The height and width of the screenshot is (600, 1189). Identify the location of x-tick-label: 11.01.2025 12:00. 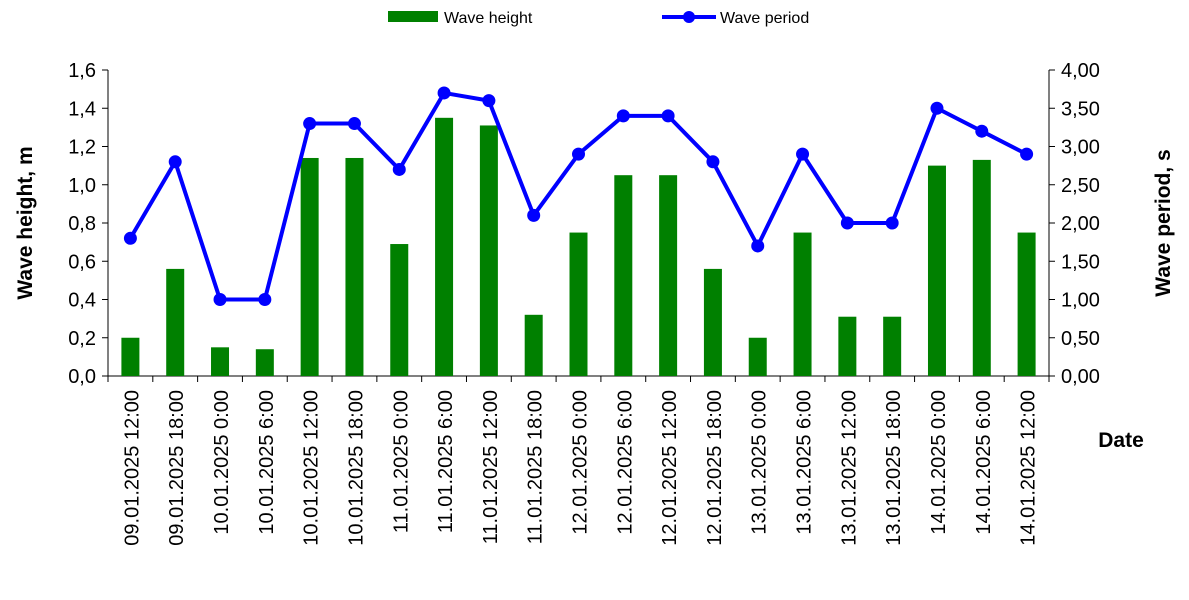
(491, 467).